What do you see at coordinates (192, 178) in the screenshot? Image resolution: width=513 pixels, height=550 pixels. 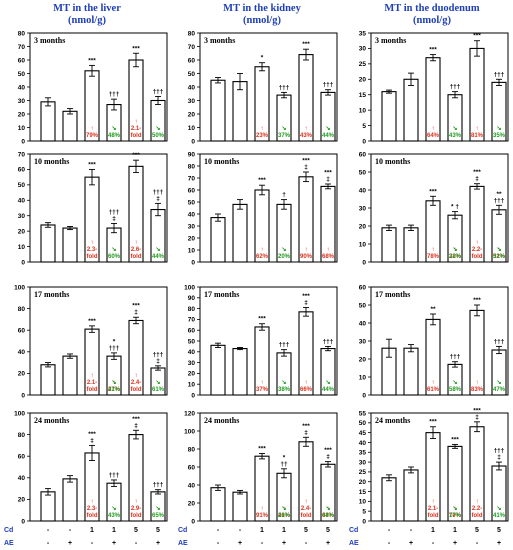 I see `y-tick-label: 70` at bounding box center [192, 178].